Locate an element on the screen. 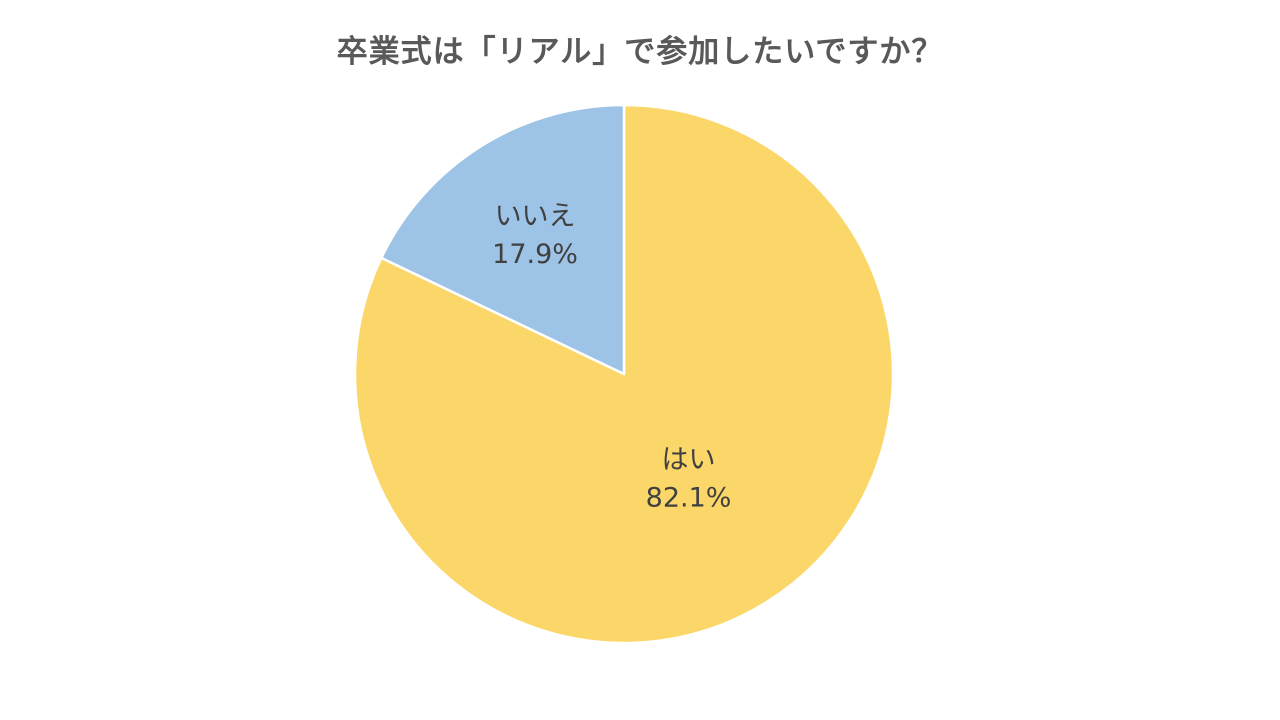 The image size is (1280, 720). slice-value-label: 17.9% is located at coordinates (535, 254).